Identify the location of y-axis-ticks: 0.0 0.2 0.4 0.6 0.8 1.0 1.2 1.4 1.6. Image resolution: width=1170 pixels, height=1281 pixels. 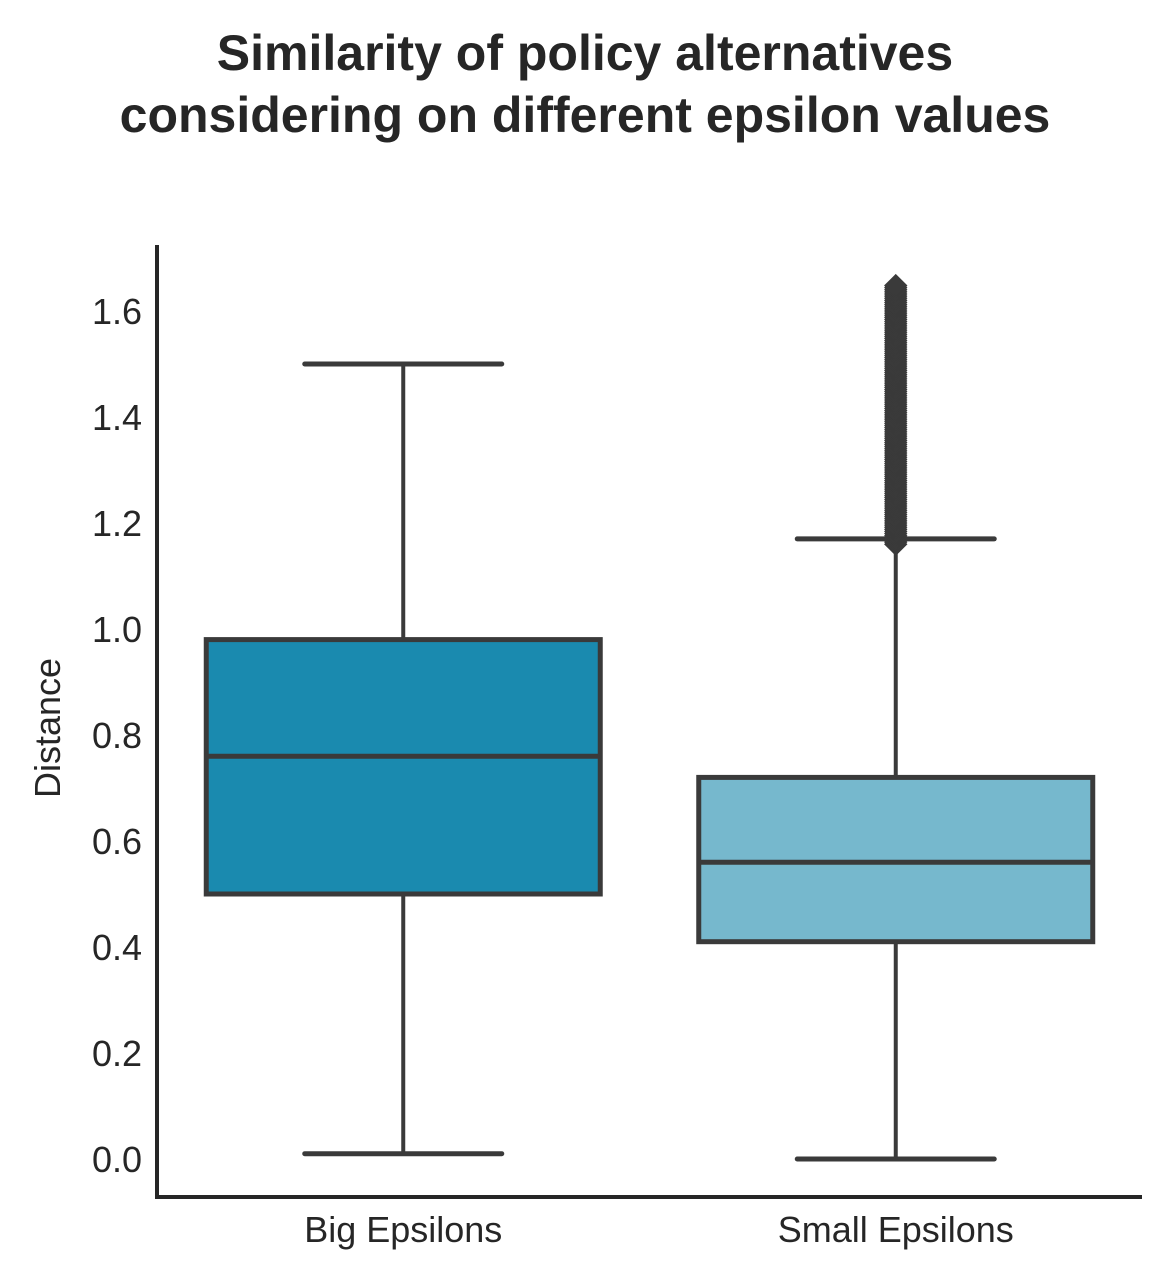
(117, 735).